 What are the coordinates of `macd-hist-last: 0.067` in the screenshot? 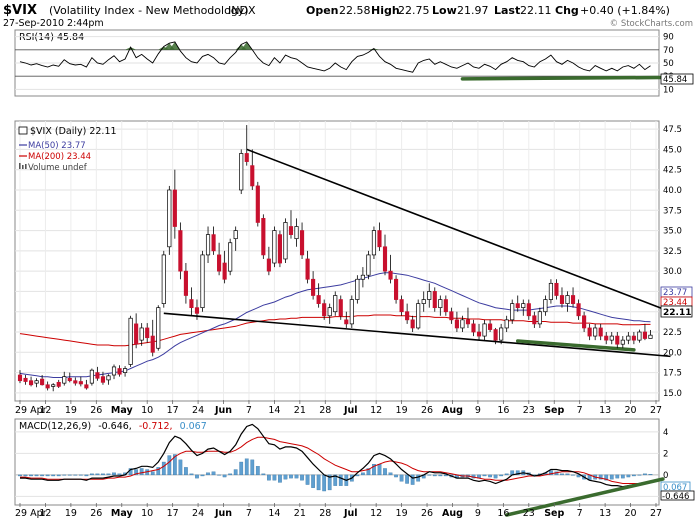 It's located at (675, 488).